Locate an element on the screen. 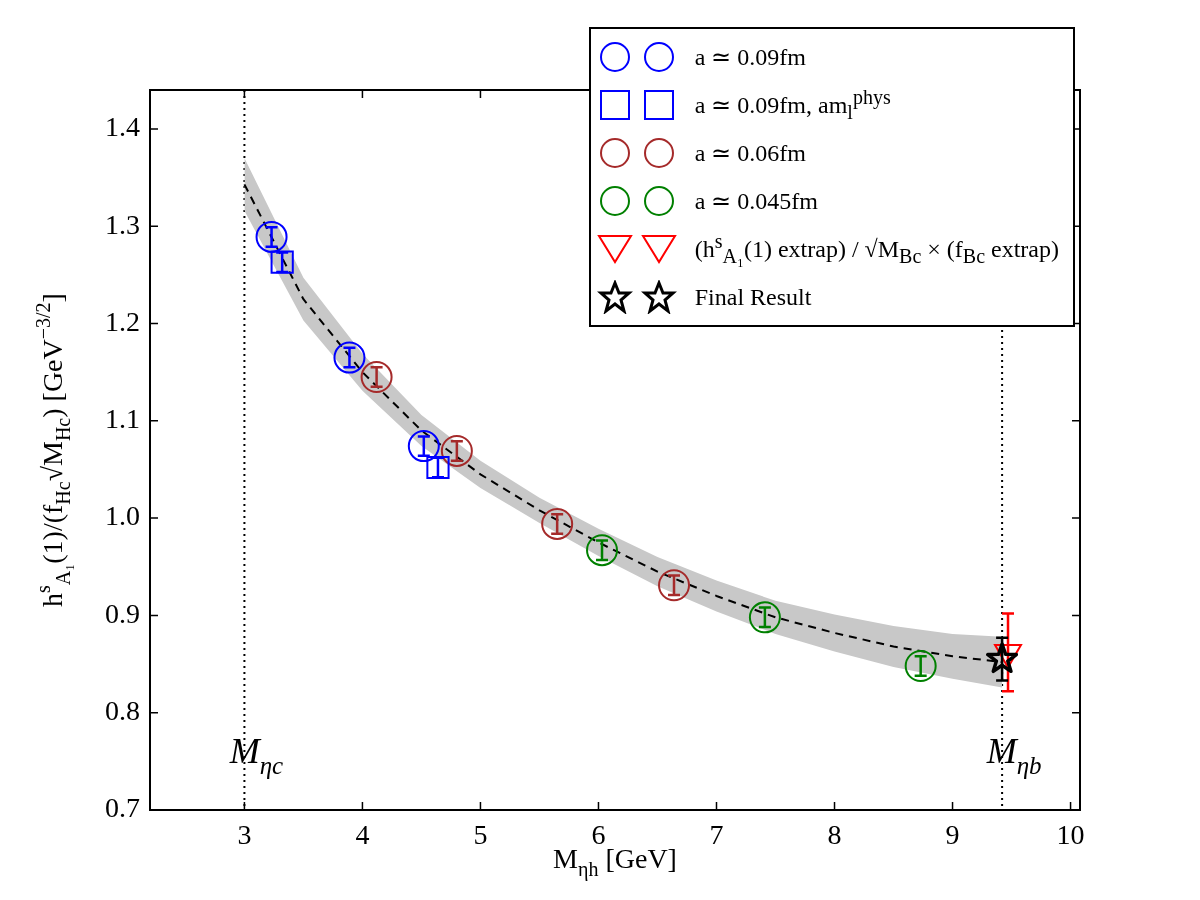 This screenshot has width=1200, height=900. legend-label: a ≃ 0.06fm is located at coordinates (750, 153).